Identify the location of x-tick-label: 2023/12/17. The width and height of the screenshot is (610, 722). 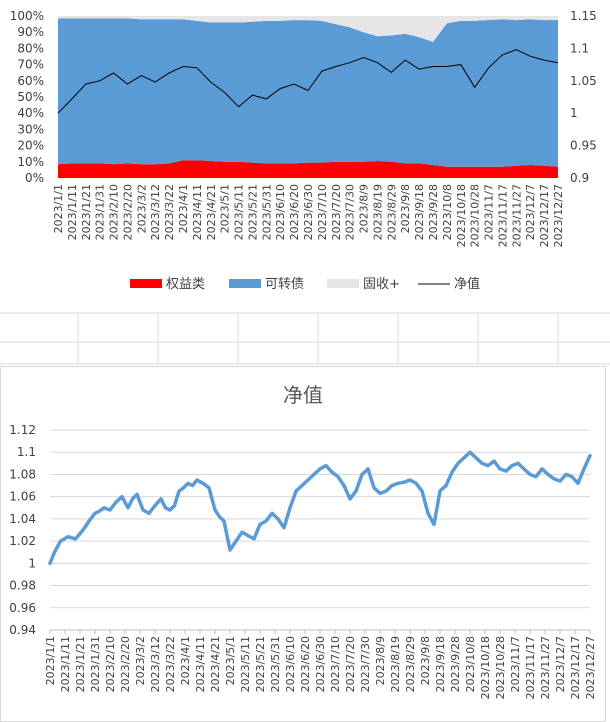
(544, 215).